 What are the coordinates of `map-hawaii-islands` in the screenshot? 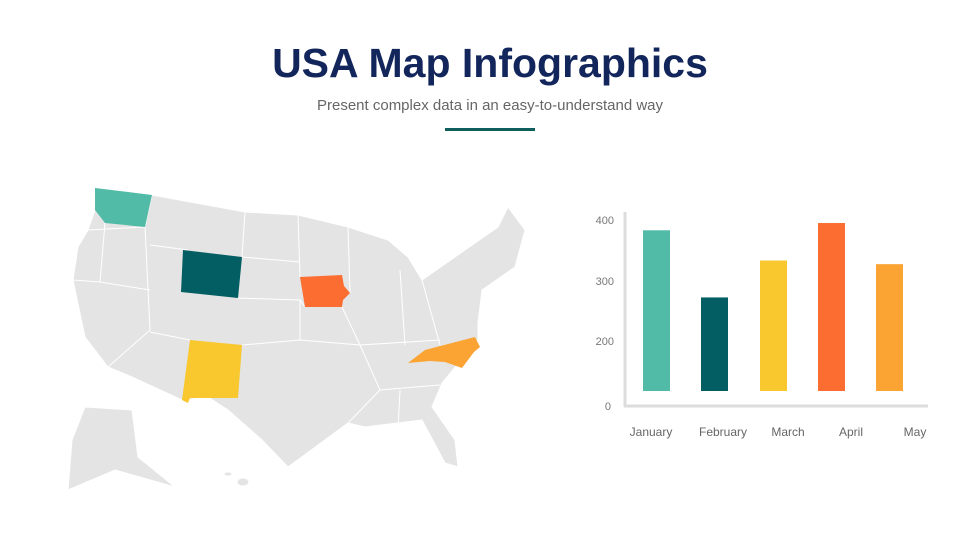 It's located at (228, 474).